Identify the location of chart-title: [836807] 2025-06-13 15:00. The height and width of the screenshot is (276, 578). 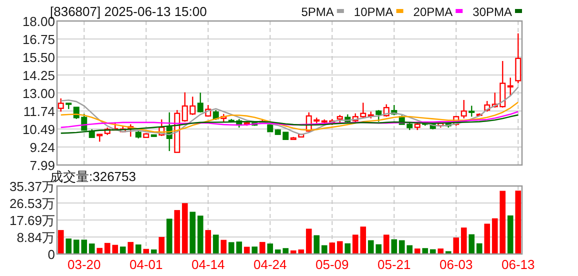
(128, 11).